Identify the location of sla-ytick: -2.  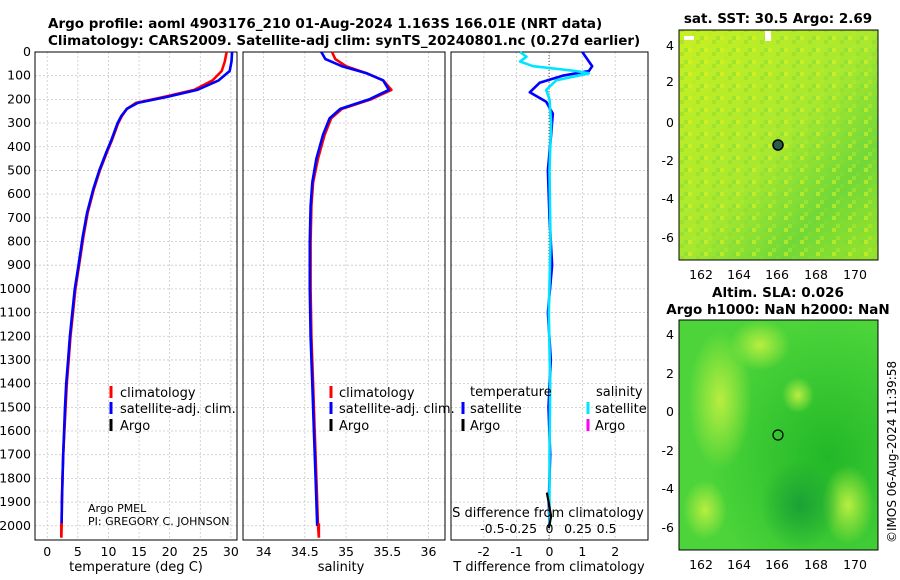
(668, 450).